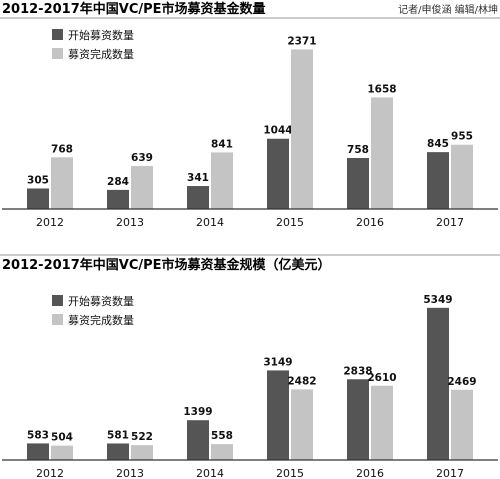 Image resolution: width=500 pixels, height=479 pixels. Describe the element at coordinates (438, 144) in the screenshot. I see `data-label-start-2017: 845` at that location.